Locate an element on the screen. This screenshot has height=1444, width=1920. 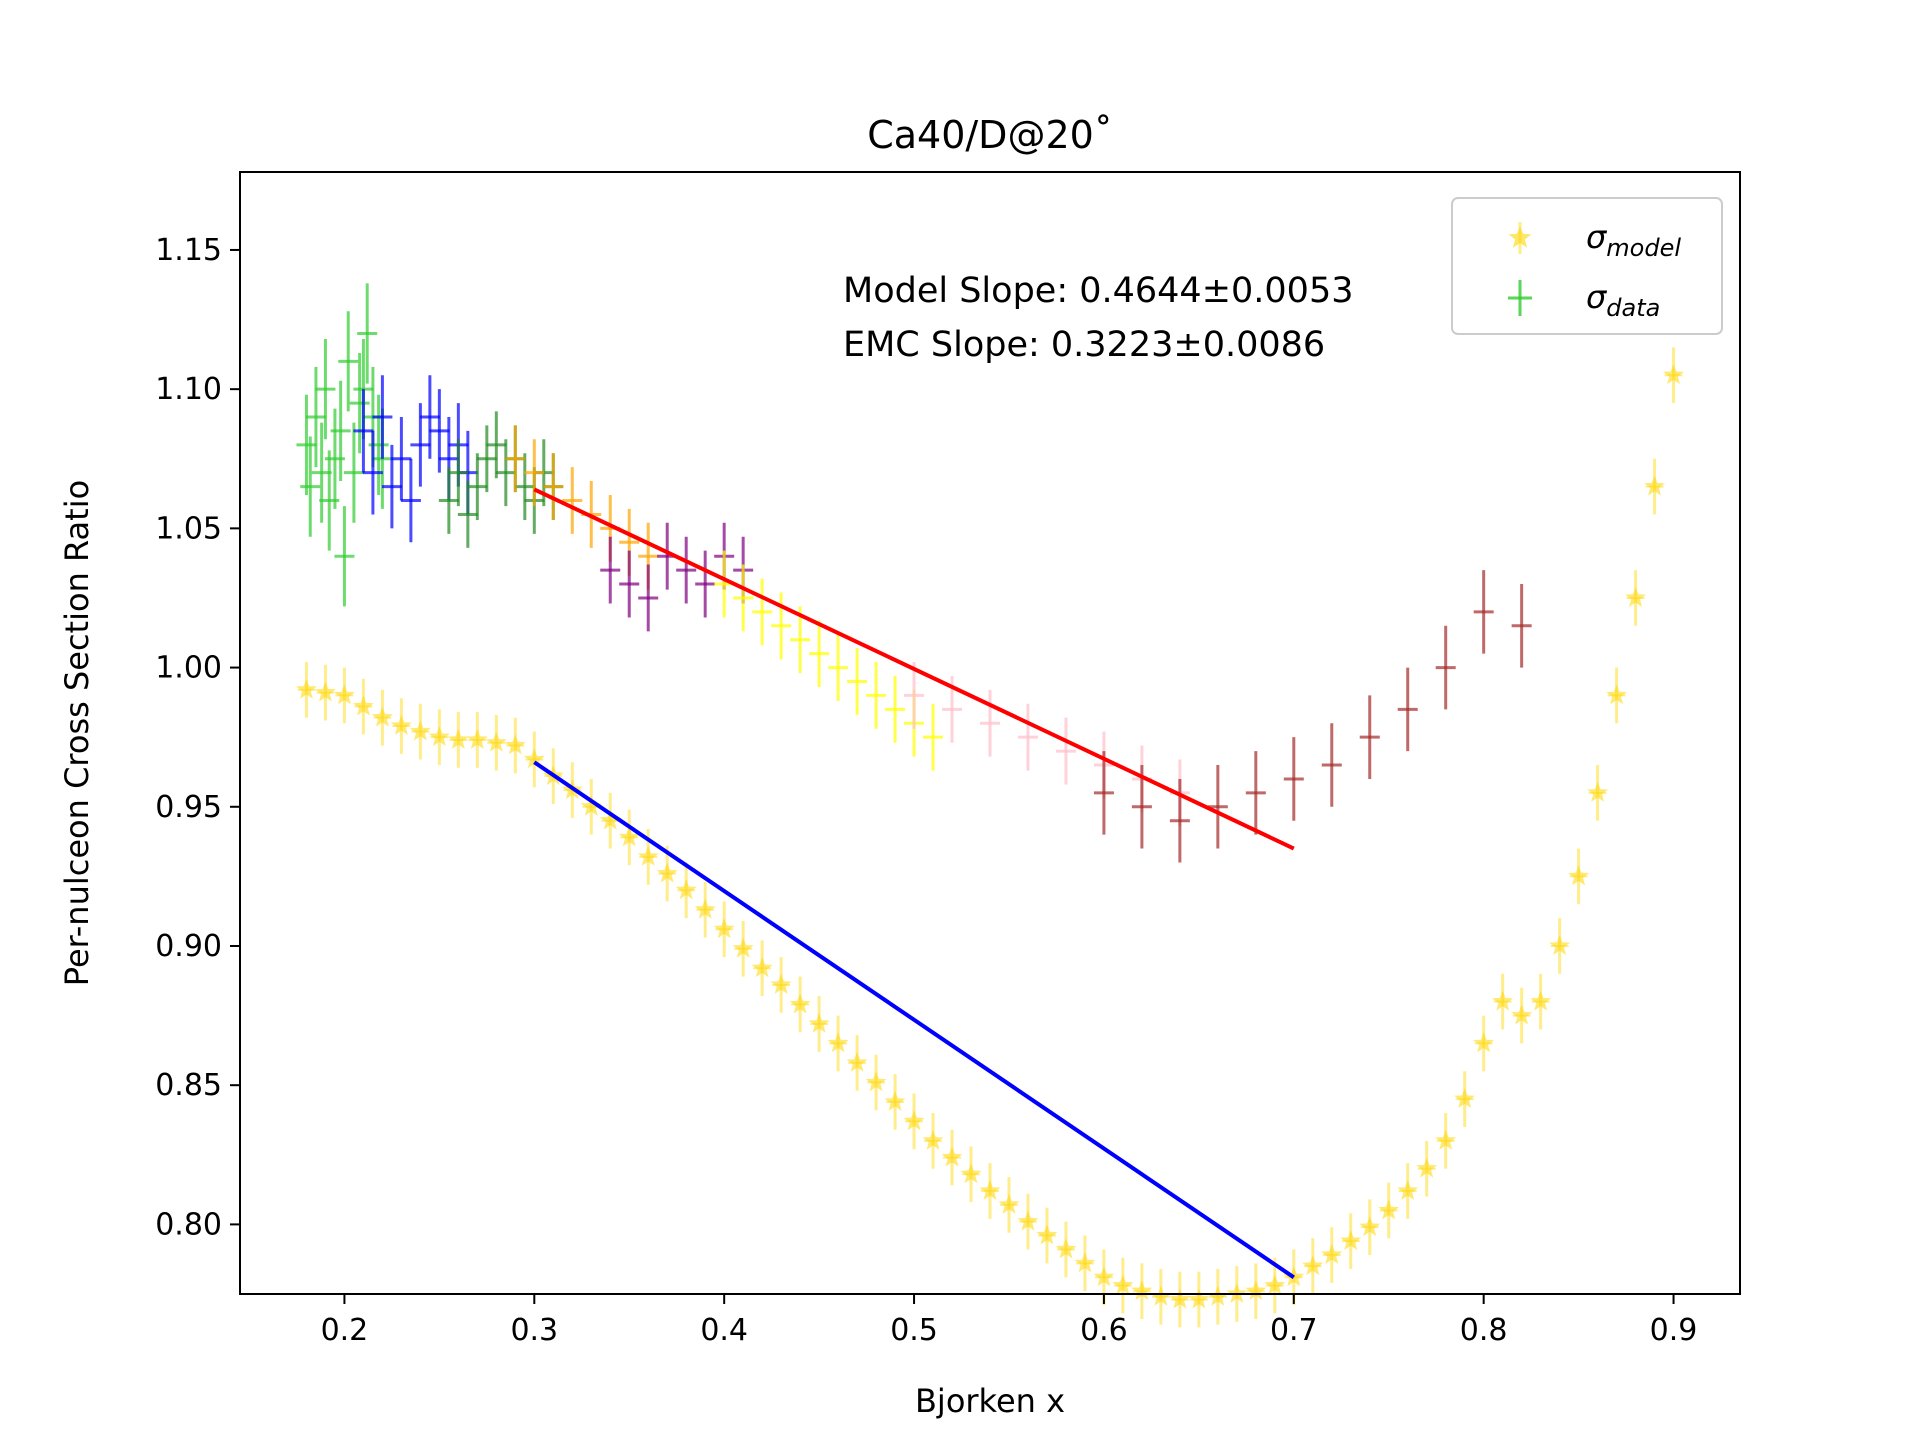
y-tick-label: 1.00 is located at coordinates (188, 668).